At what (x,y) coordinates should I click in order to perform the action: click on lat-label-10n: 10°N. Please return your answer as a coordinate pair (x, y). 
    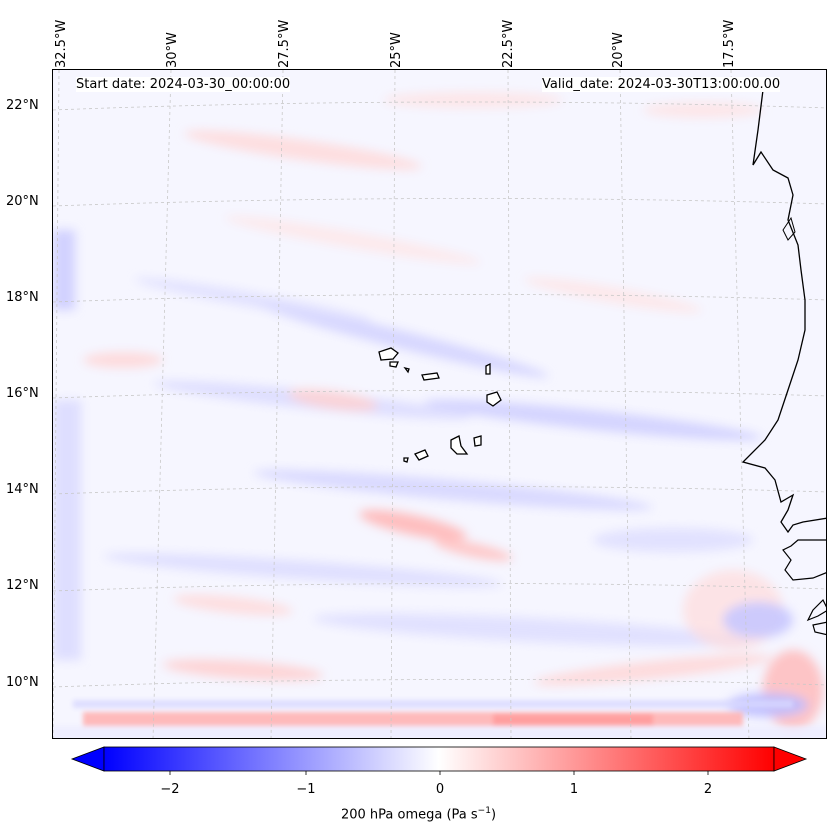
    Looking at the image, I should click on (22, 682).